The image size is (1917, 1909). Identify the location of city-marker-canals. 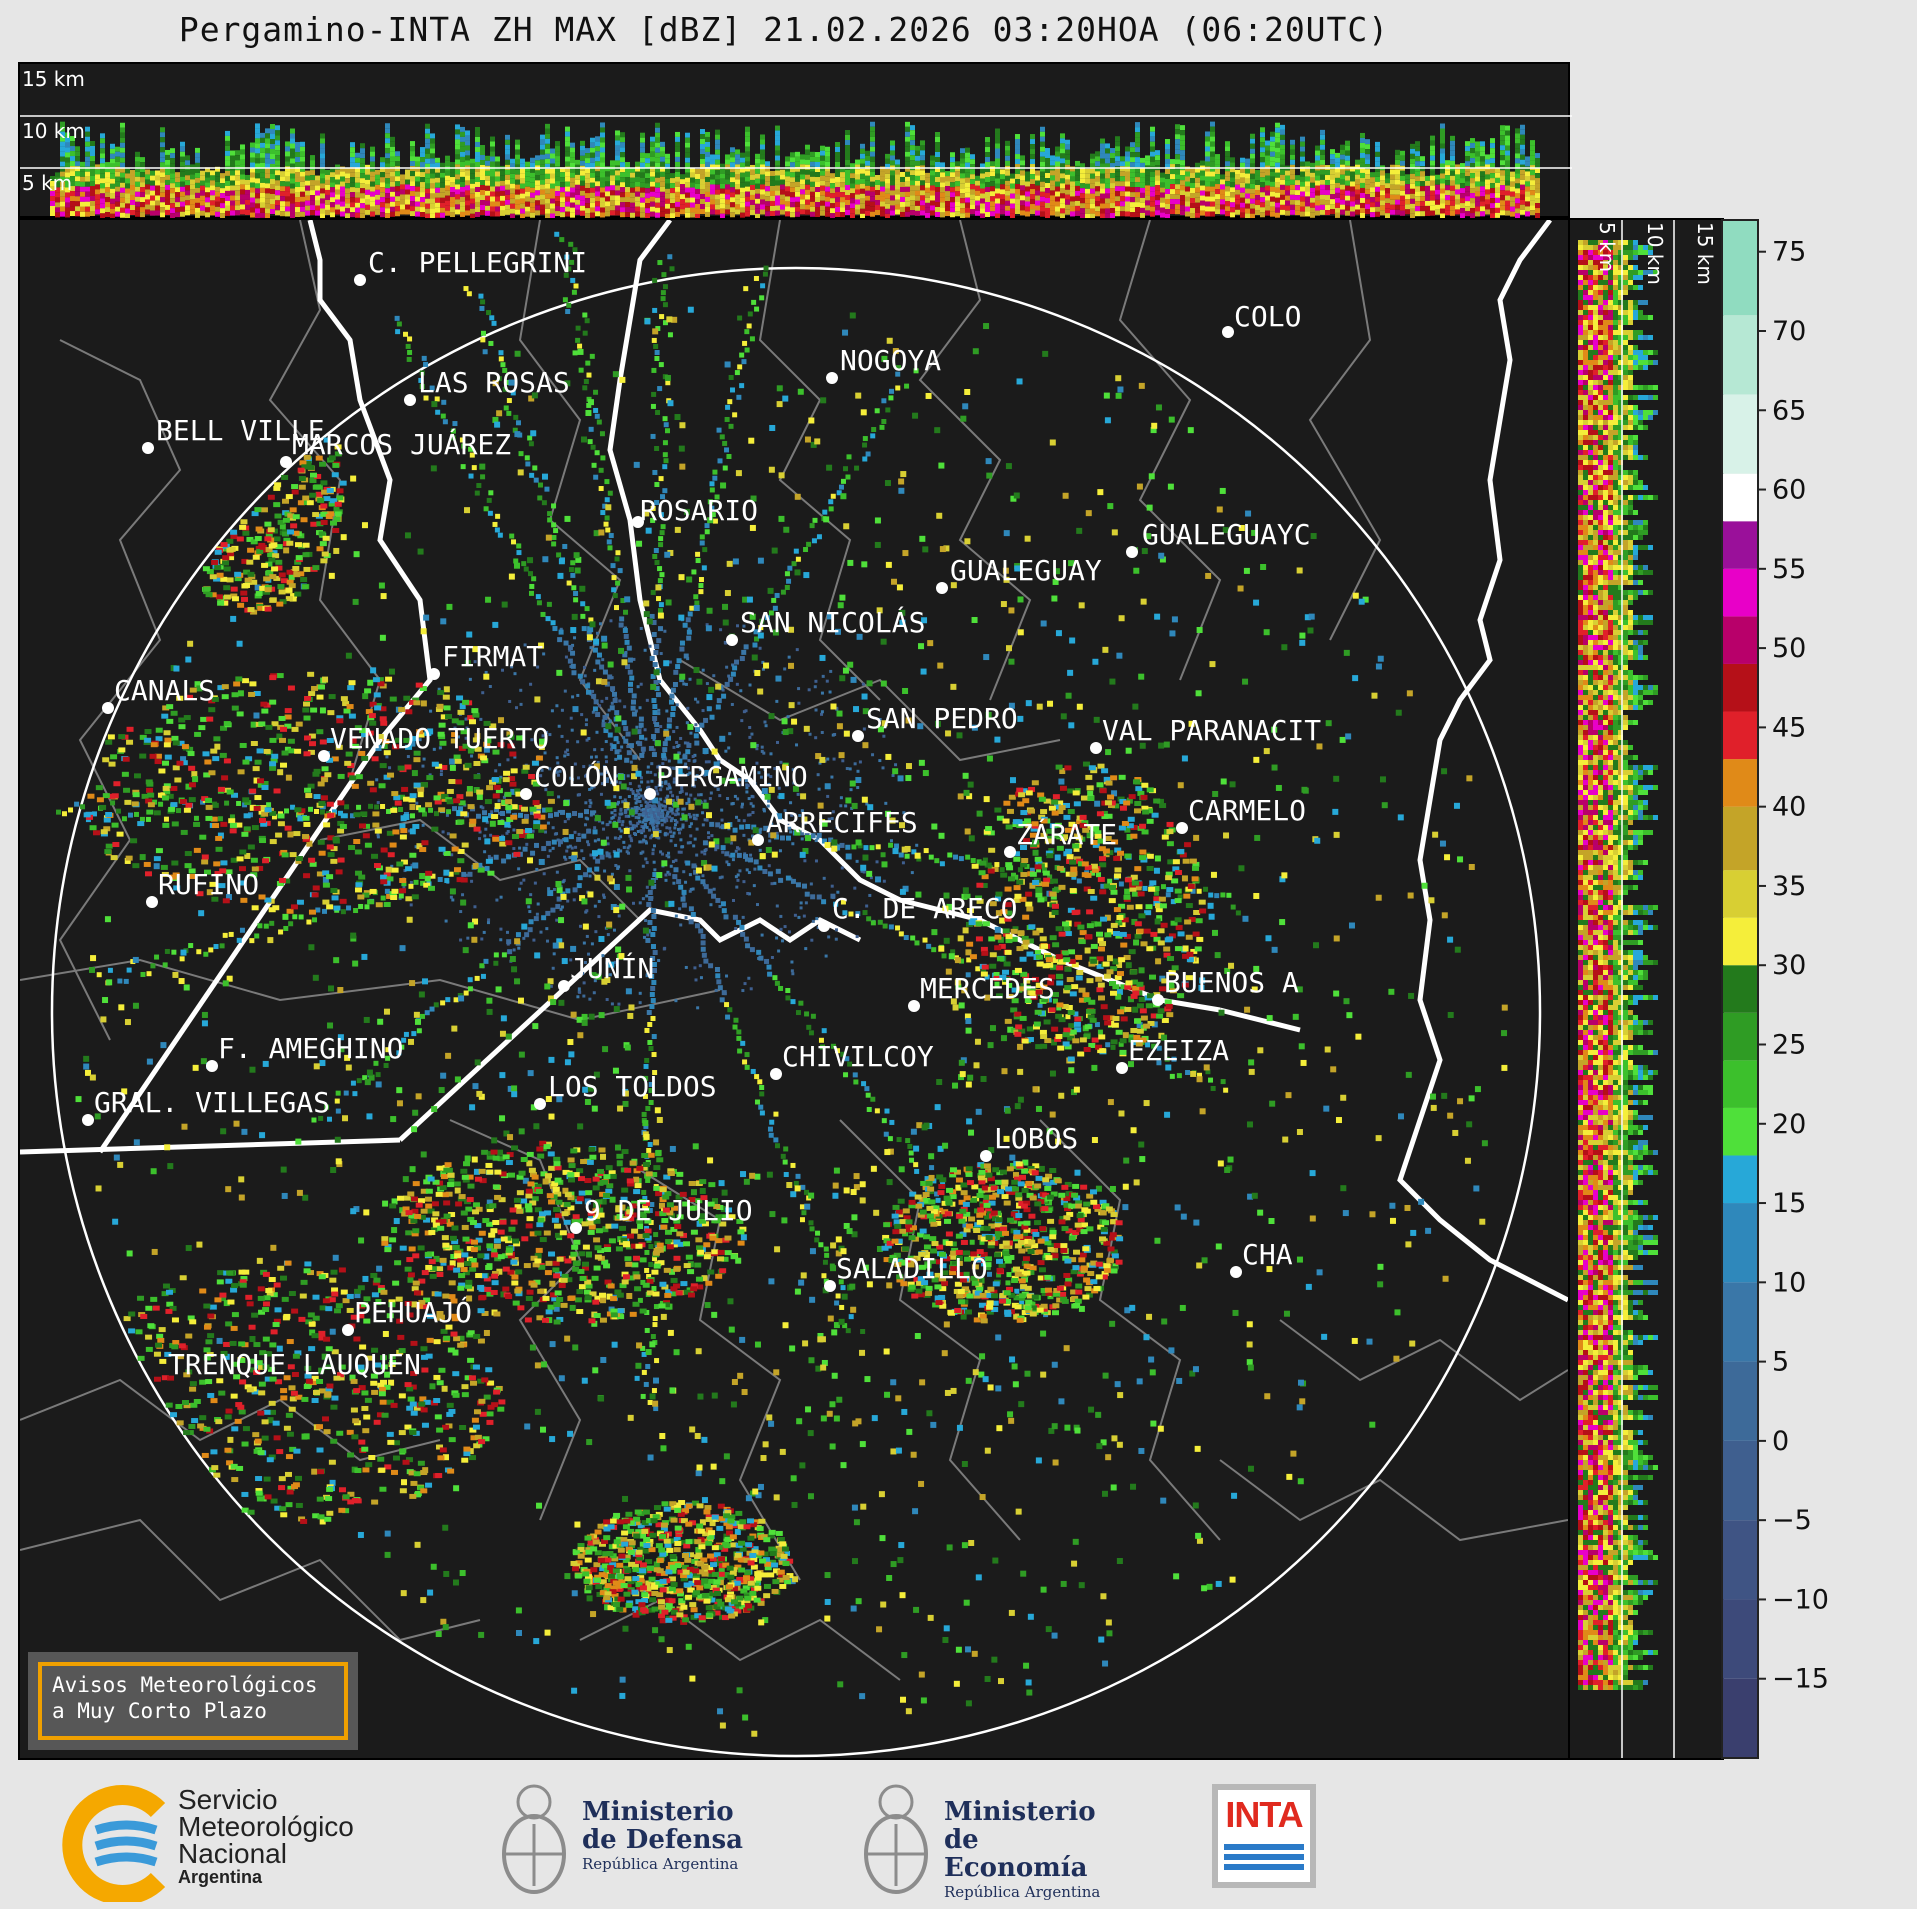
(108, 708).